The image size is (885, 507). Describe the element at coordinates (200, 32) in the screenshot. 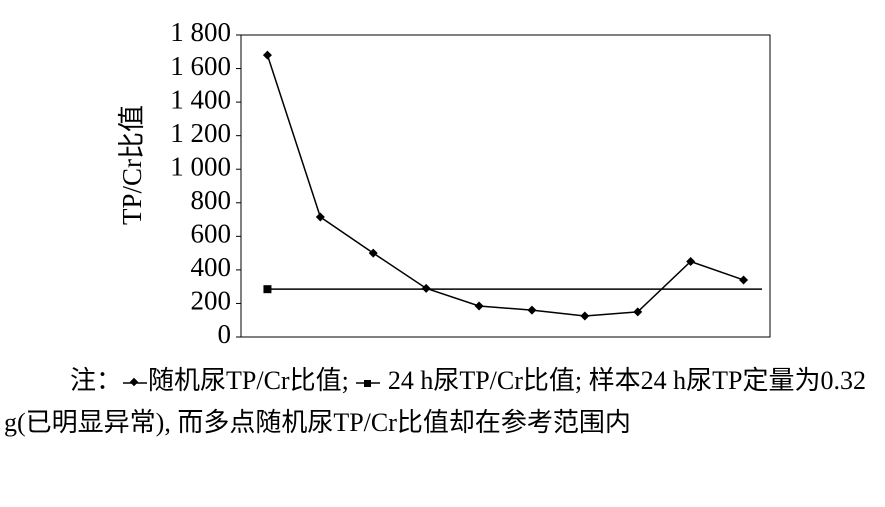

I see `y-tick-label: 1 800` at that location.